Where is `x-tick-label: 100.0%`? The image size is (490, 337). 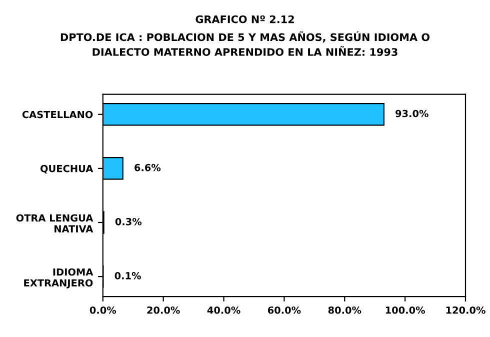 x-tick-label: 100.0% is located at coordinates (406, 310).